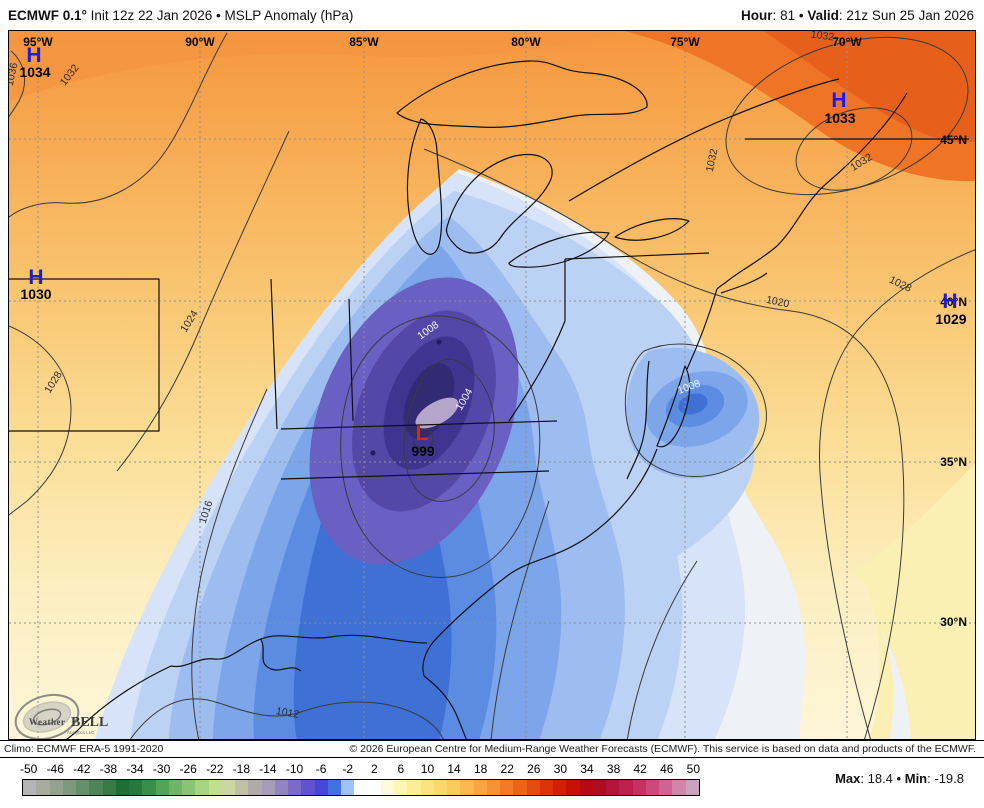 The width and height of the screenshot is (984, 808). Describe the element at coordinates (613, 769) in the screenshot. I see `colorbar-tick: 38` at that location.